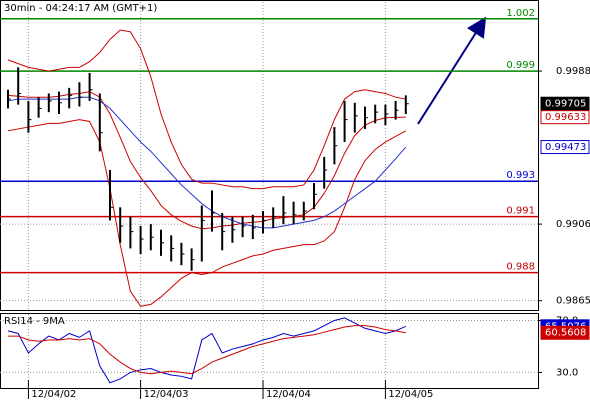  I want to click on y-tick-label: 30.0, so click(567, 372).